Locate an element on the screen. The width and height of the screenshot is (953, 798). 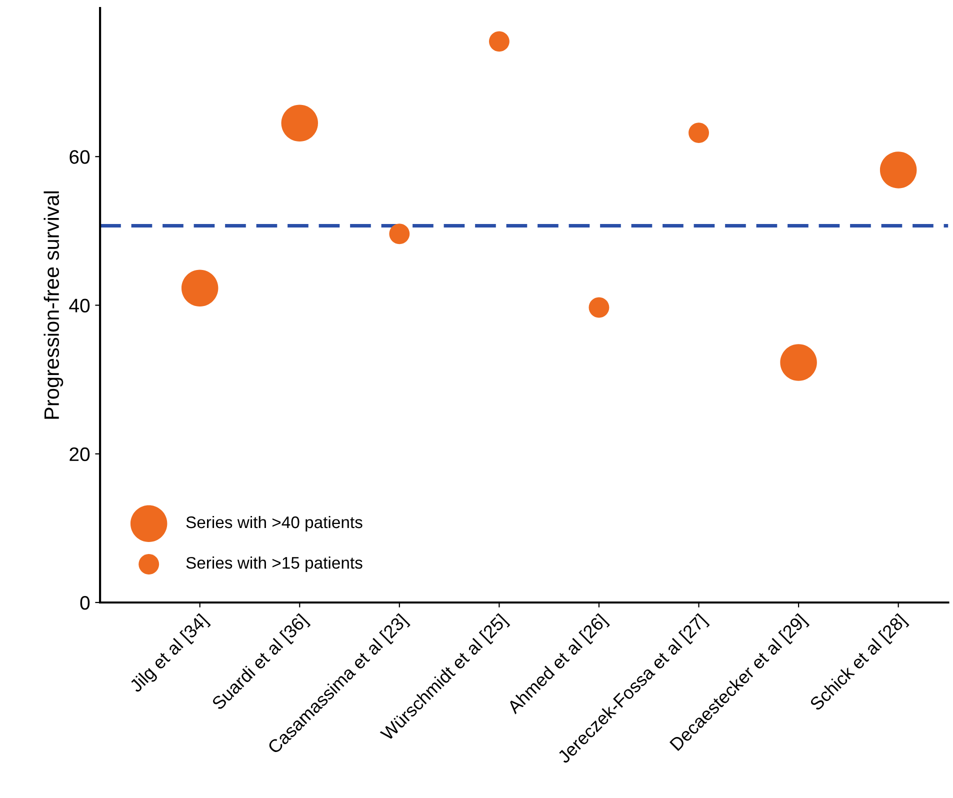
y-tick-label: 40 is located at coordinates (79, 305).